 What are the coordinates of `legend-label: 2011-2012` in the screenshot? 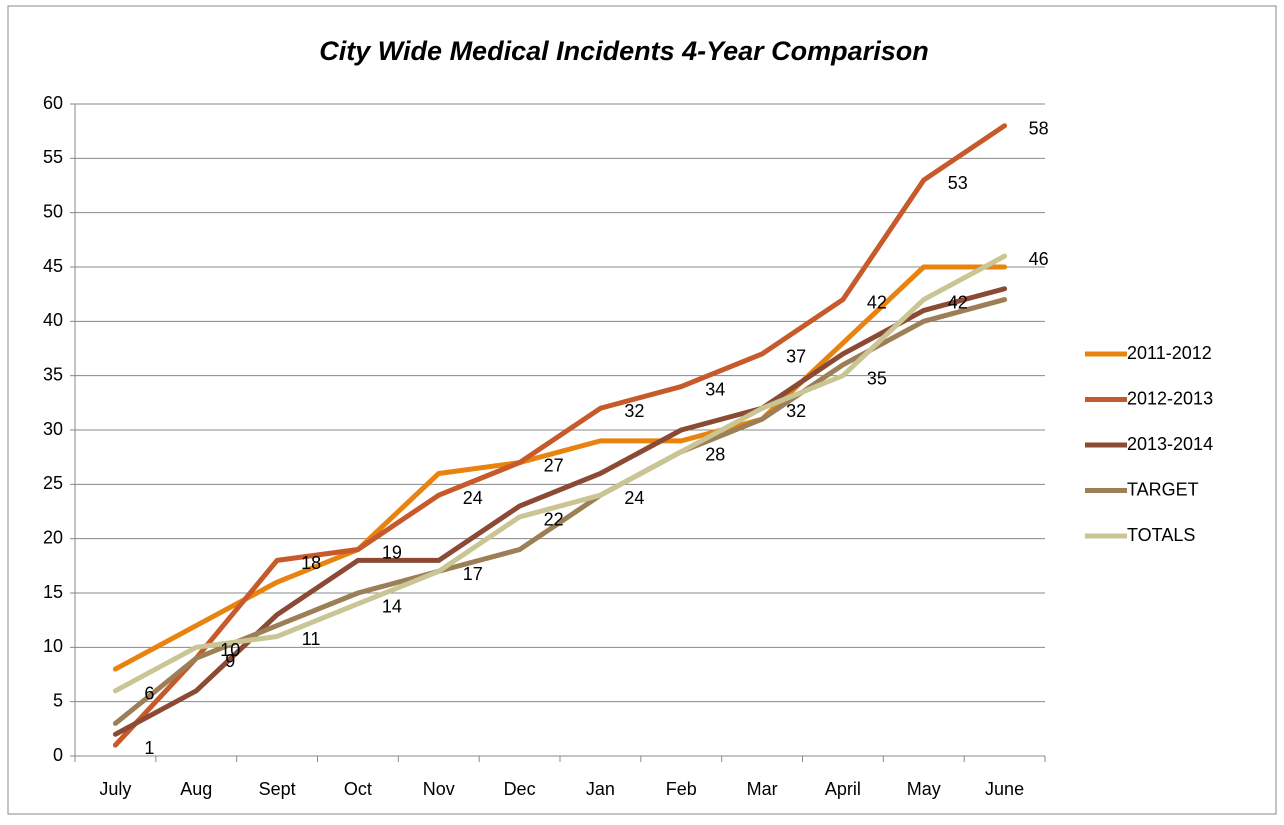 It's located at (1169, 353).